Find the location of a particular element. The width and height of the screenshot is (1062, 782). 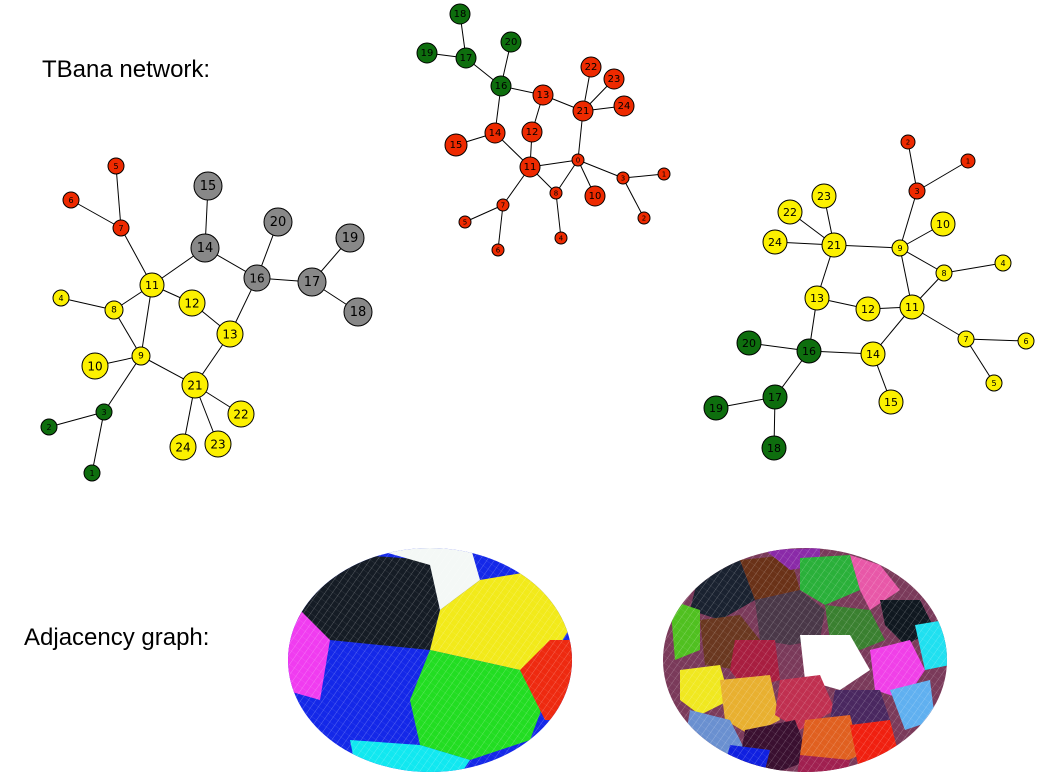

network-section-label: TBana network: is located at coordinates (126, 69).